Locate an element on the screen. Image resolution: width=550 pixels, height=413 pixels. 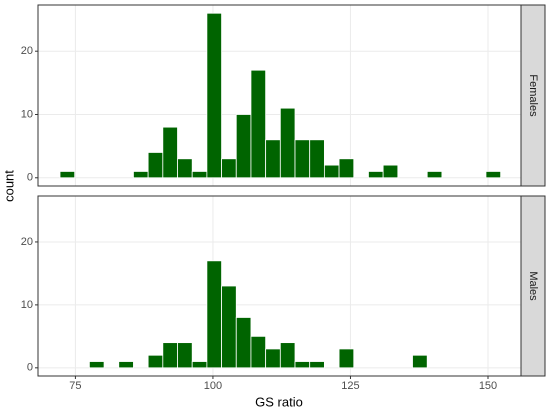
x-tick-label: 75 is located at coordinates (75, 386).